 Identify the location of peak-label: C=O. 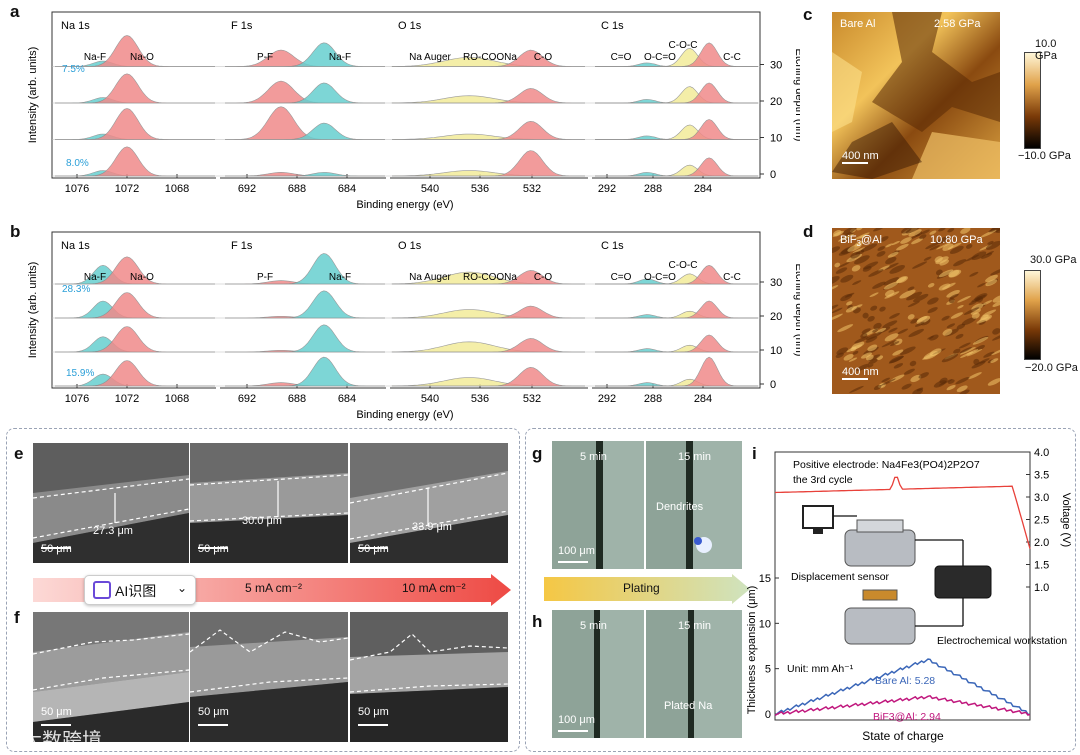
(621, 57).